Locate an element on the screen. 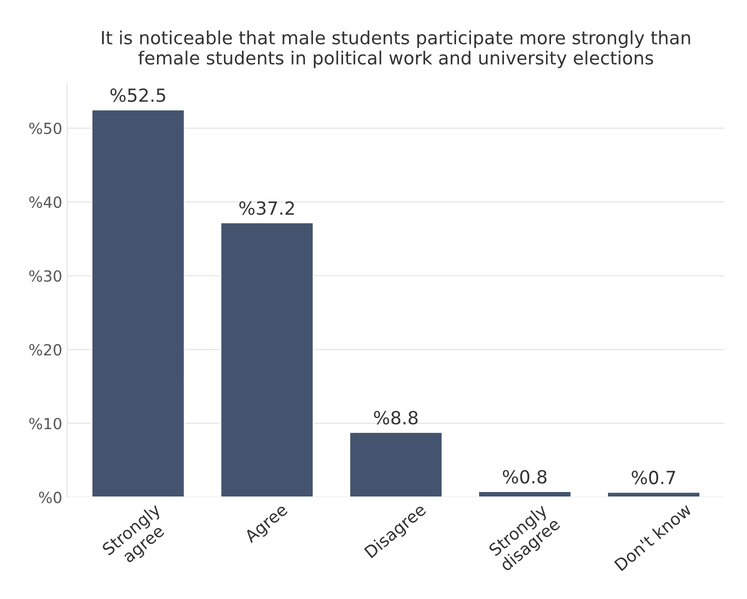 The height and width of the screenshot is (599, 747). y-tick-label: %0 is located at coordinates (50, 498).